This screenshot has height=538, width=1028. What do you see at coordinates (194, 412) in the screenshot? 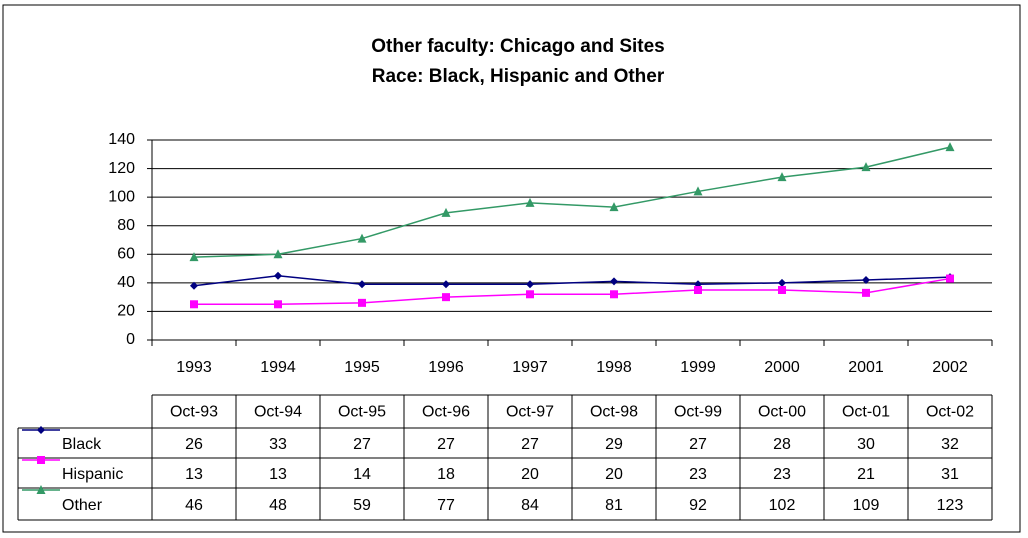
I see `table-header: Oct-93` at bounding box center [194, 412].